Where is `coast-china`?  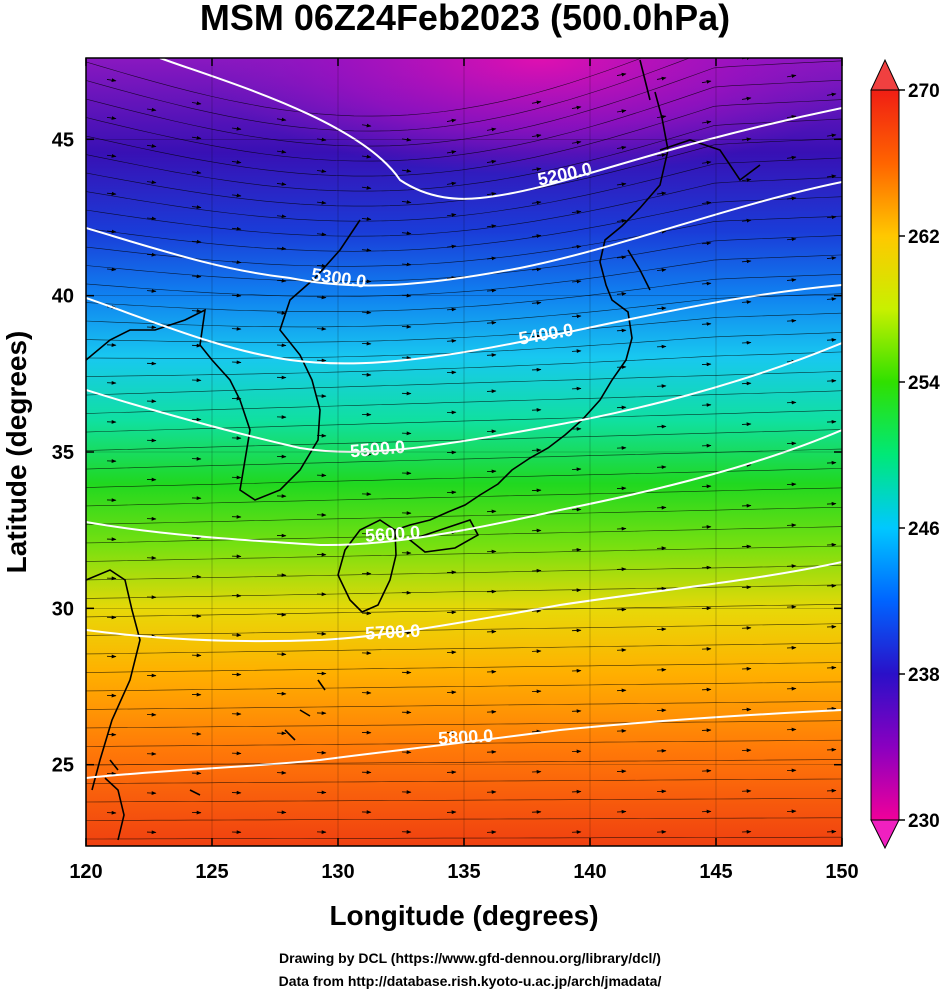
coast-china is located at coordinates (146, 549).